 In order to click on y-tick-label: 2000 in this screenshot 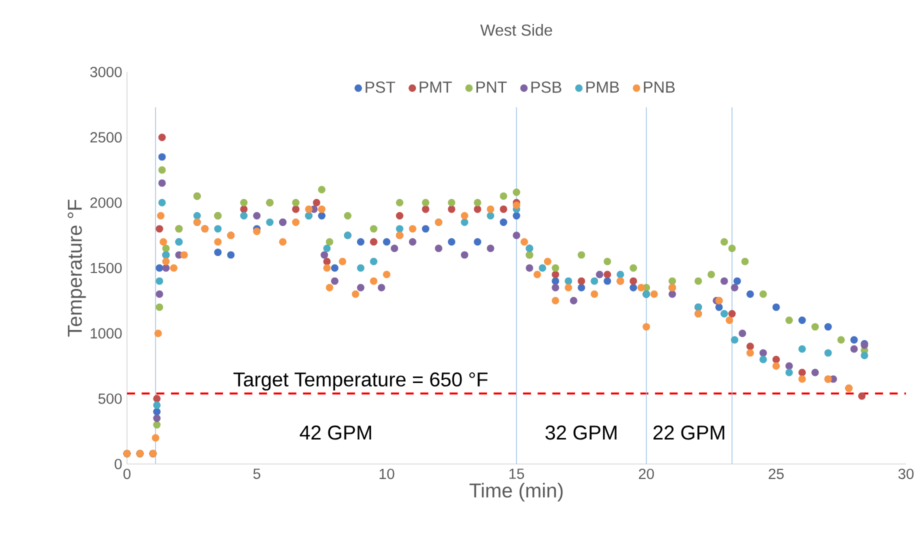, I will do `click(106, 202)`.